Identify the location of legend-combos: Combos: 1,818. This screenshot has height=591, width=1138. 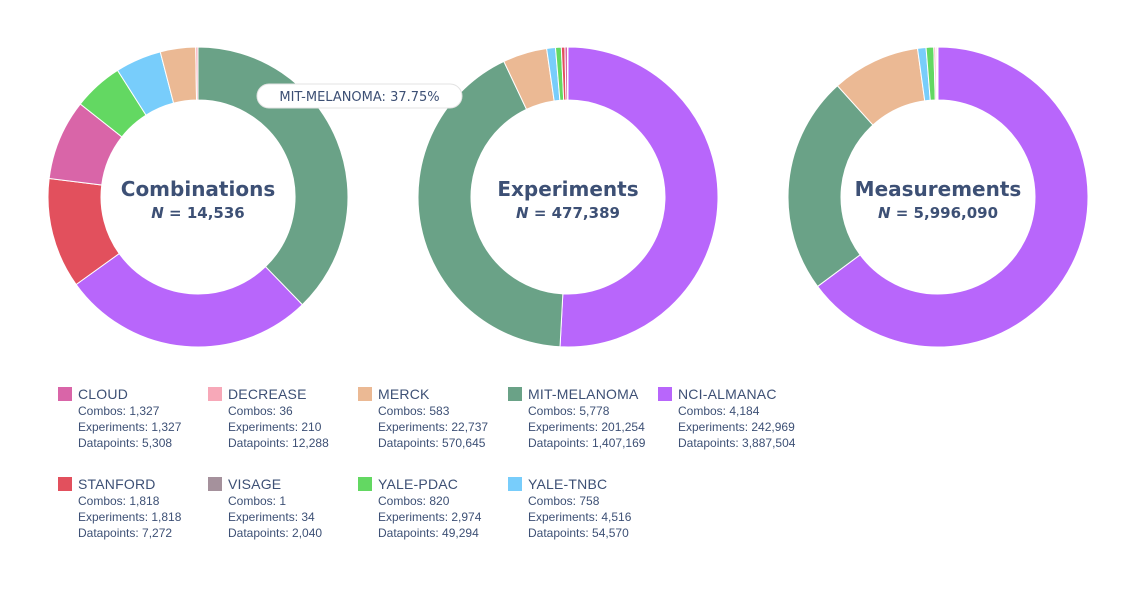
(119, 501).